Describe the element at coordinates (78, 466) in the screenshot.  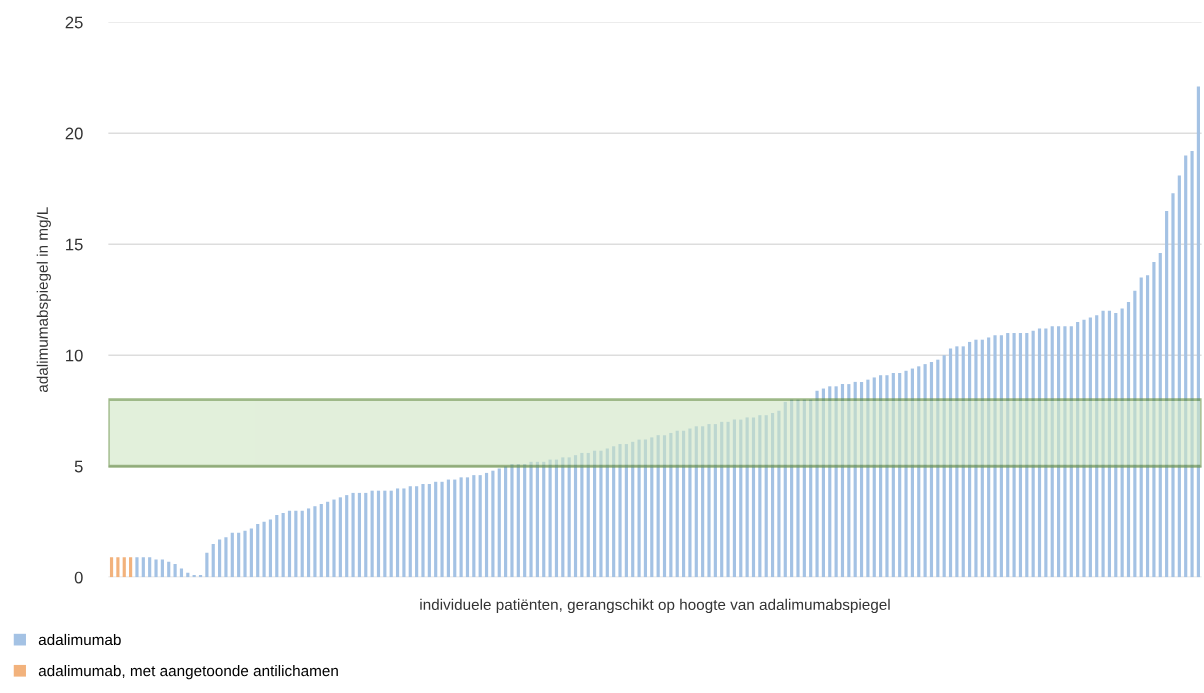
I see `y-tick-label: 5` at that location.